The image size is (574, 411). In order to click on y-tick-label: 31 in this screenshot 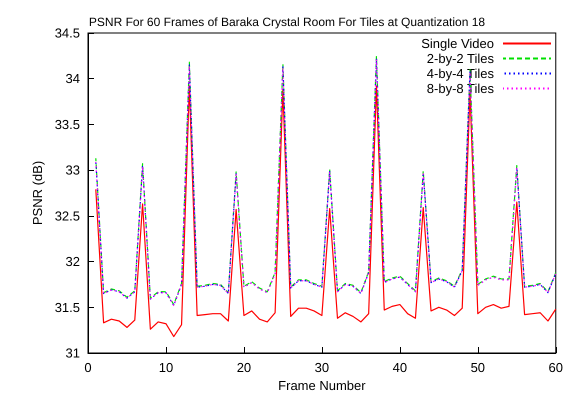, I will do `click(73, 353)`.